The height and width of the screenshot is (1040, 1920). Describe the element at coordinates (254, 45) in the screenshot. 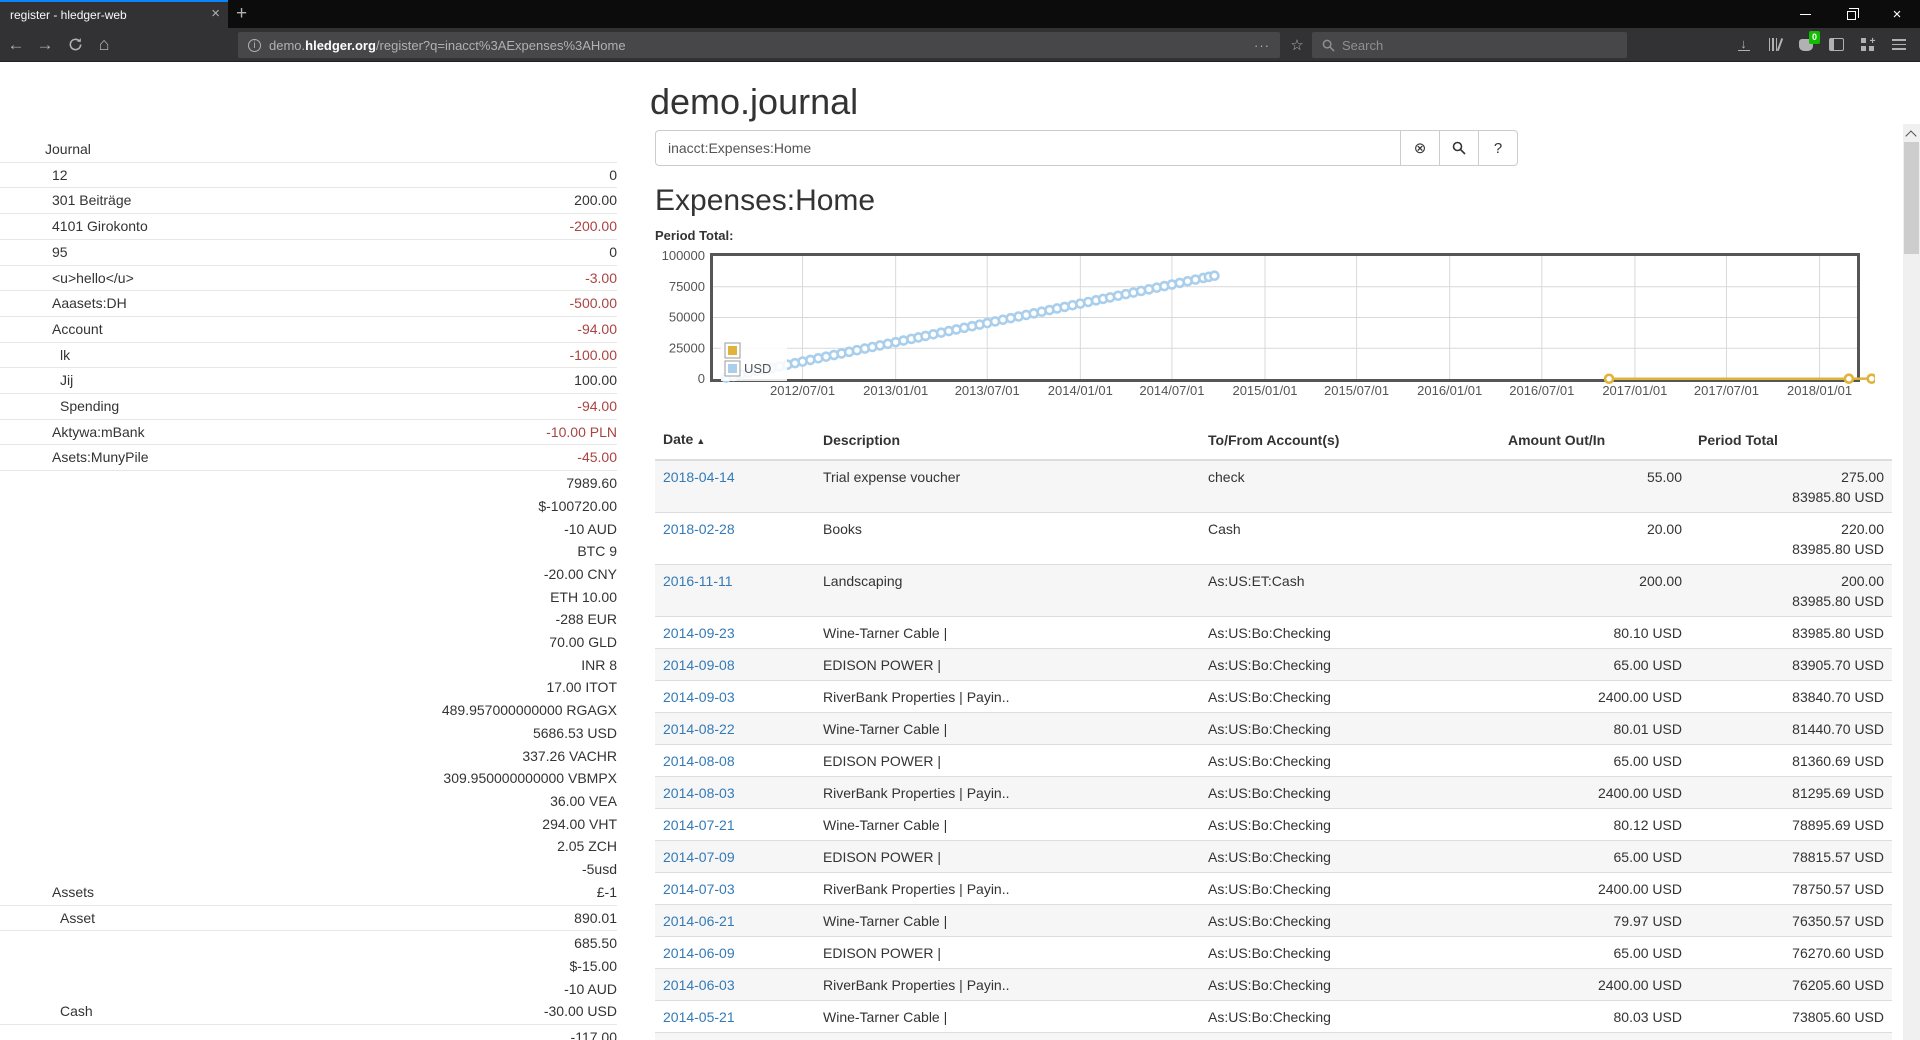

I see `site-info-icon: i` at that location.